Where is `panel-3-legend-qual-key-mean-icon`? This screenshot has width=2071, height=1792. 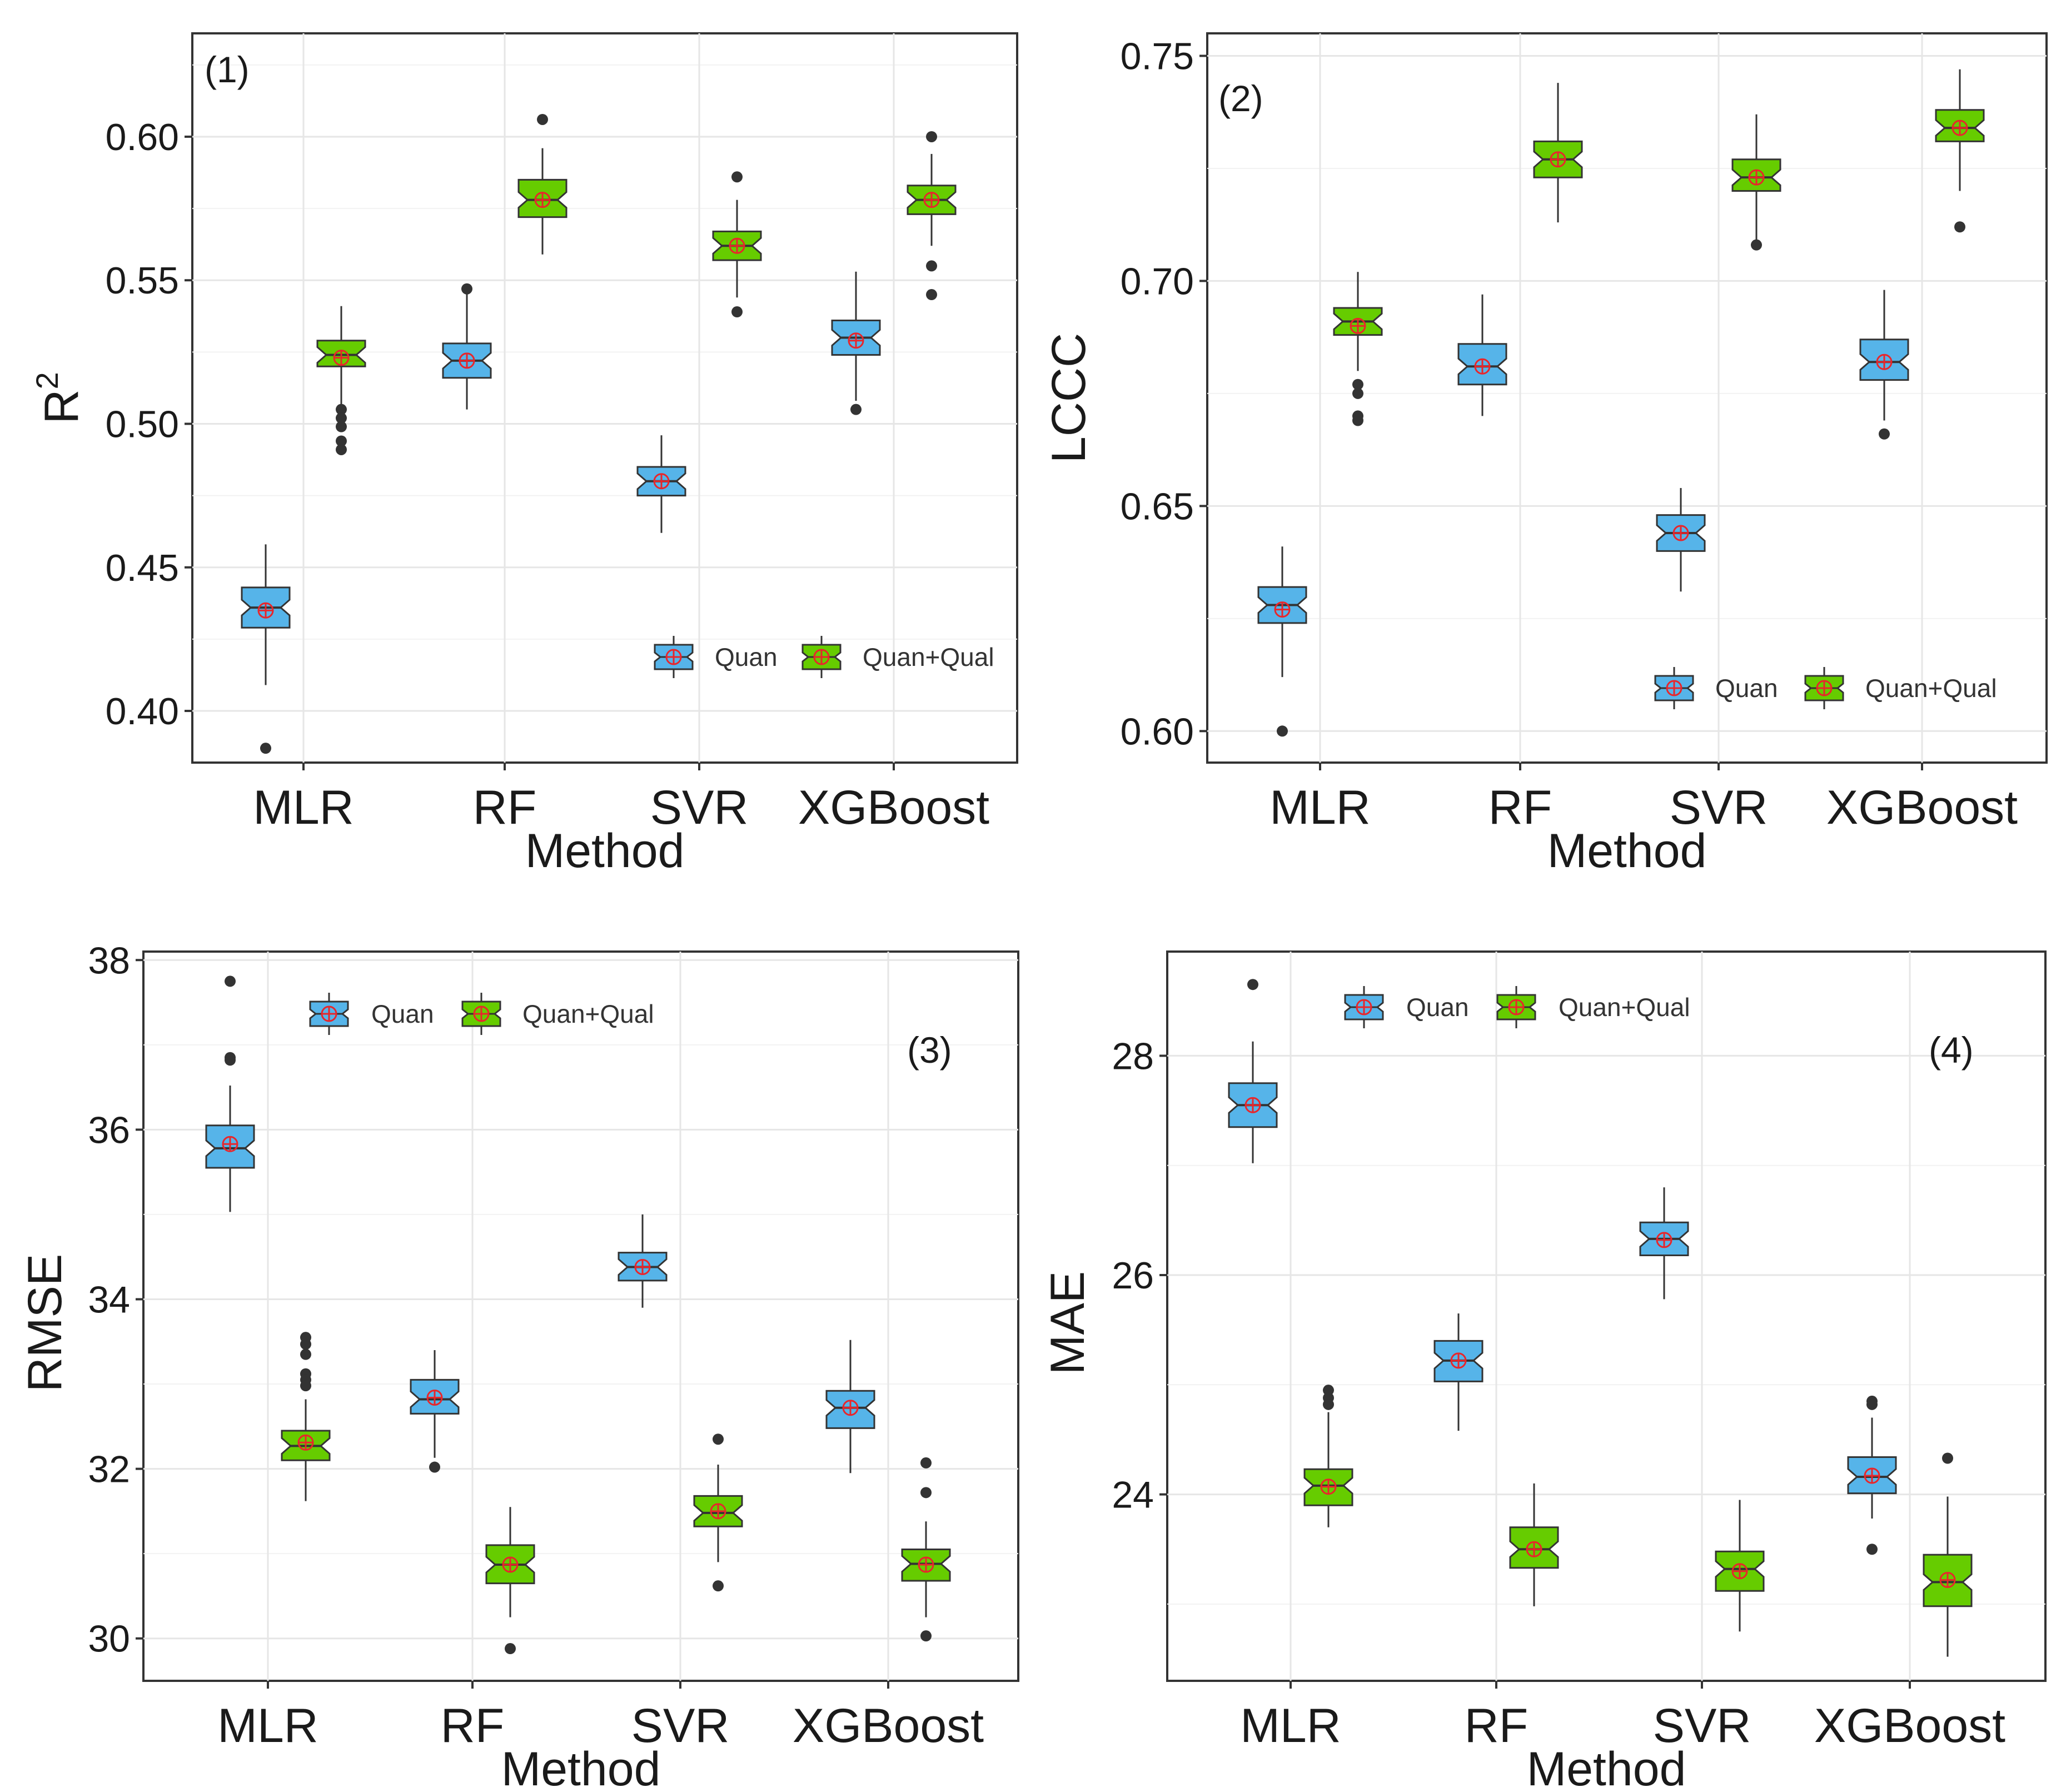
panel-3-legend-qual-key-mean-icon is located at coordinates (481, 1013).